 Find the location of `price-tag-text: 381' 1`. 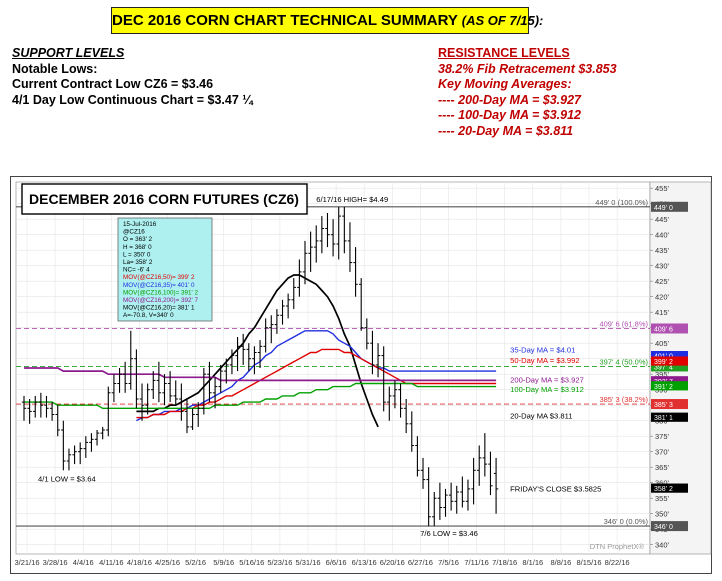

price-tag-text: 381' 1 is located at coordinates (663, 418).